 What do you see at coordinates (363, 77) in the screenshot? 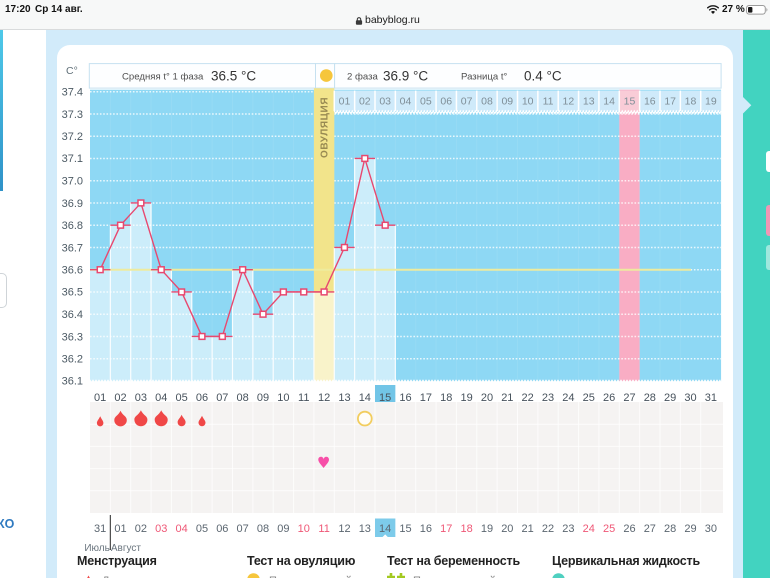
I see `svg-text: 2 фаза` at bounding box center [363, 77].